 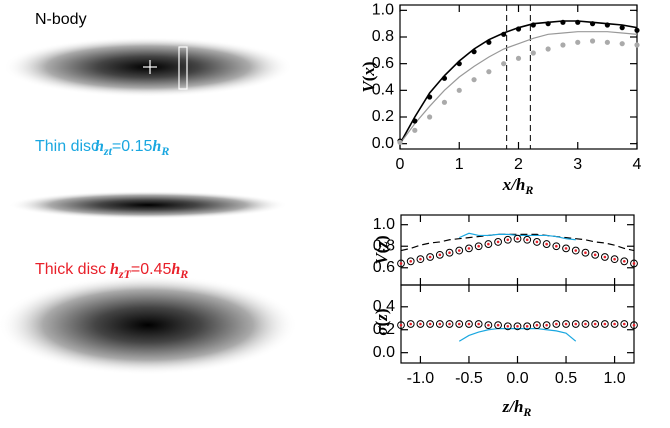 I want to click on y-axis-label: V(x), so click(x=368, y=76).